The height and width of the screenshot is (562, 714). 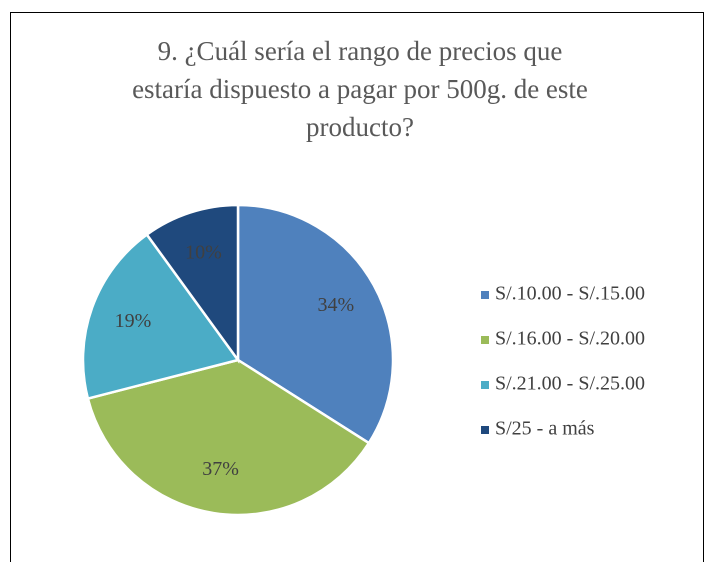 What do you see at coordinates (203, 252) in the screenshot?
I see `data-label: 10%` at bounding box center [203, 252].